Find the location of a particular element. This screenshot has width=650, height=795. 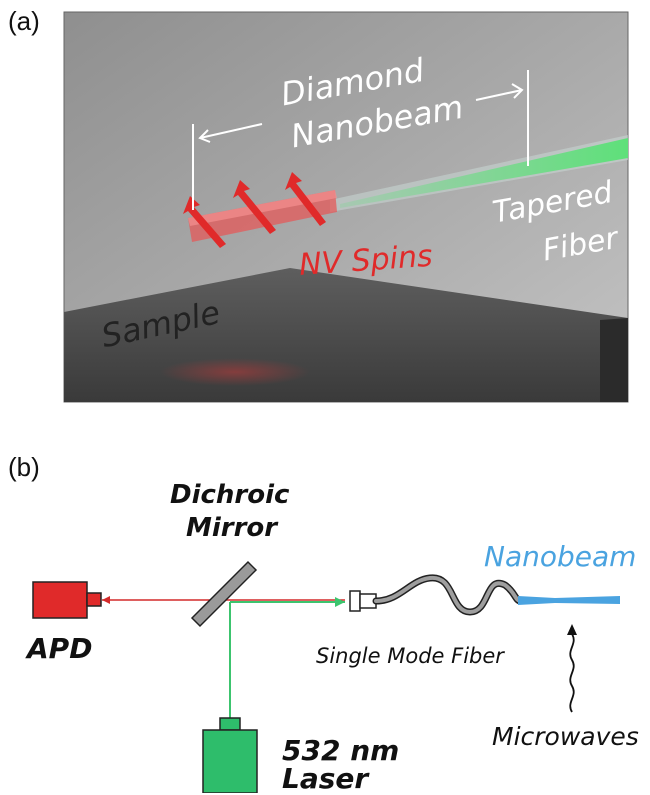

dichroic-mirror-label-line2: Mirror is located at coordinates (232, 528).